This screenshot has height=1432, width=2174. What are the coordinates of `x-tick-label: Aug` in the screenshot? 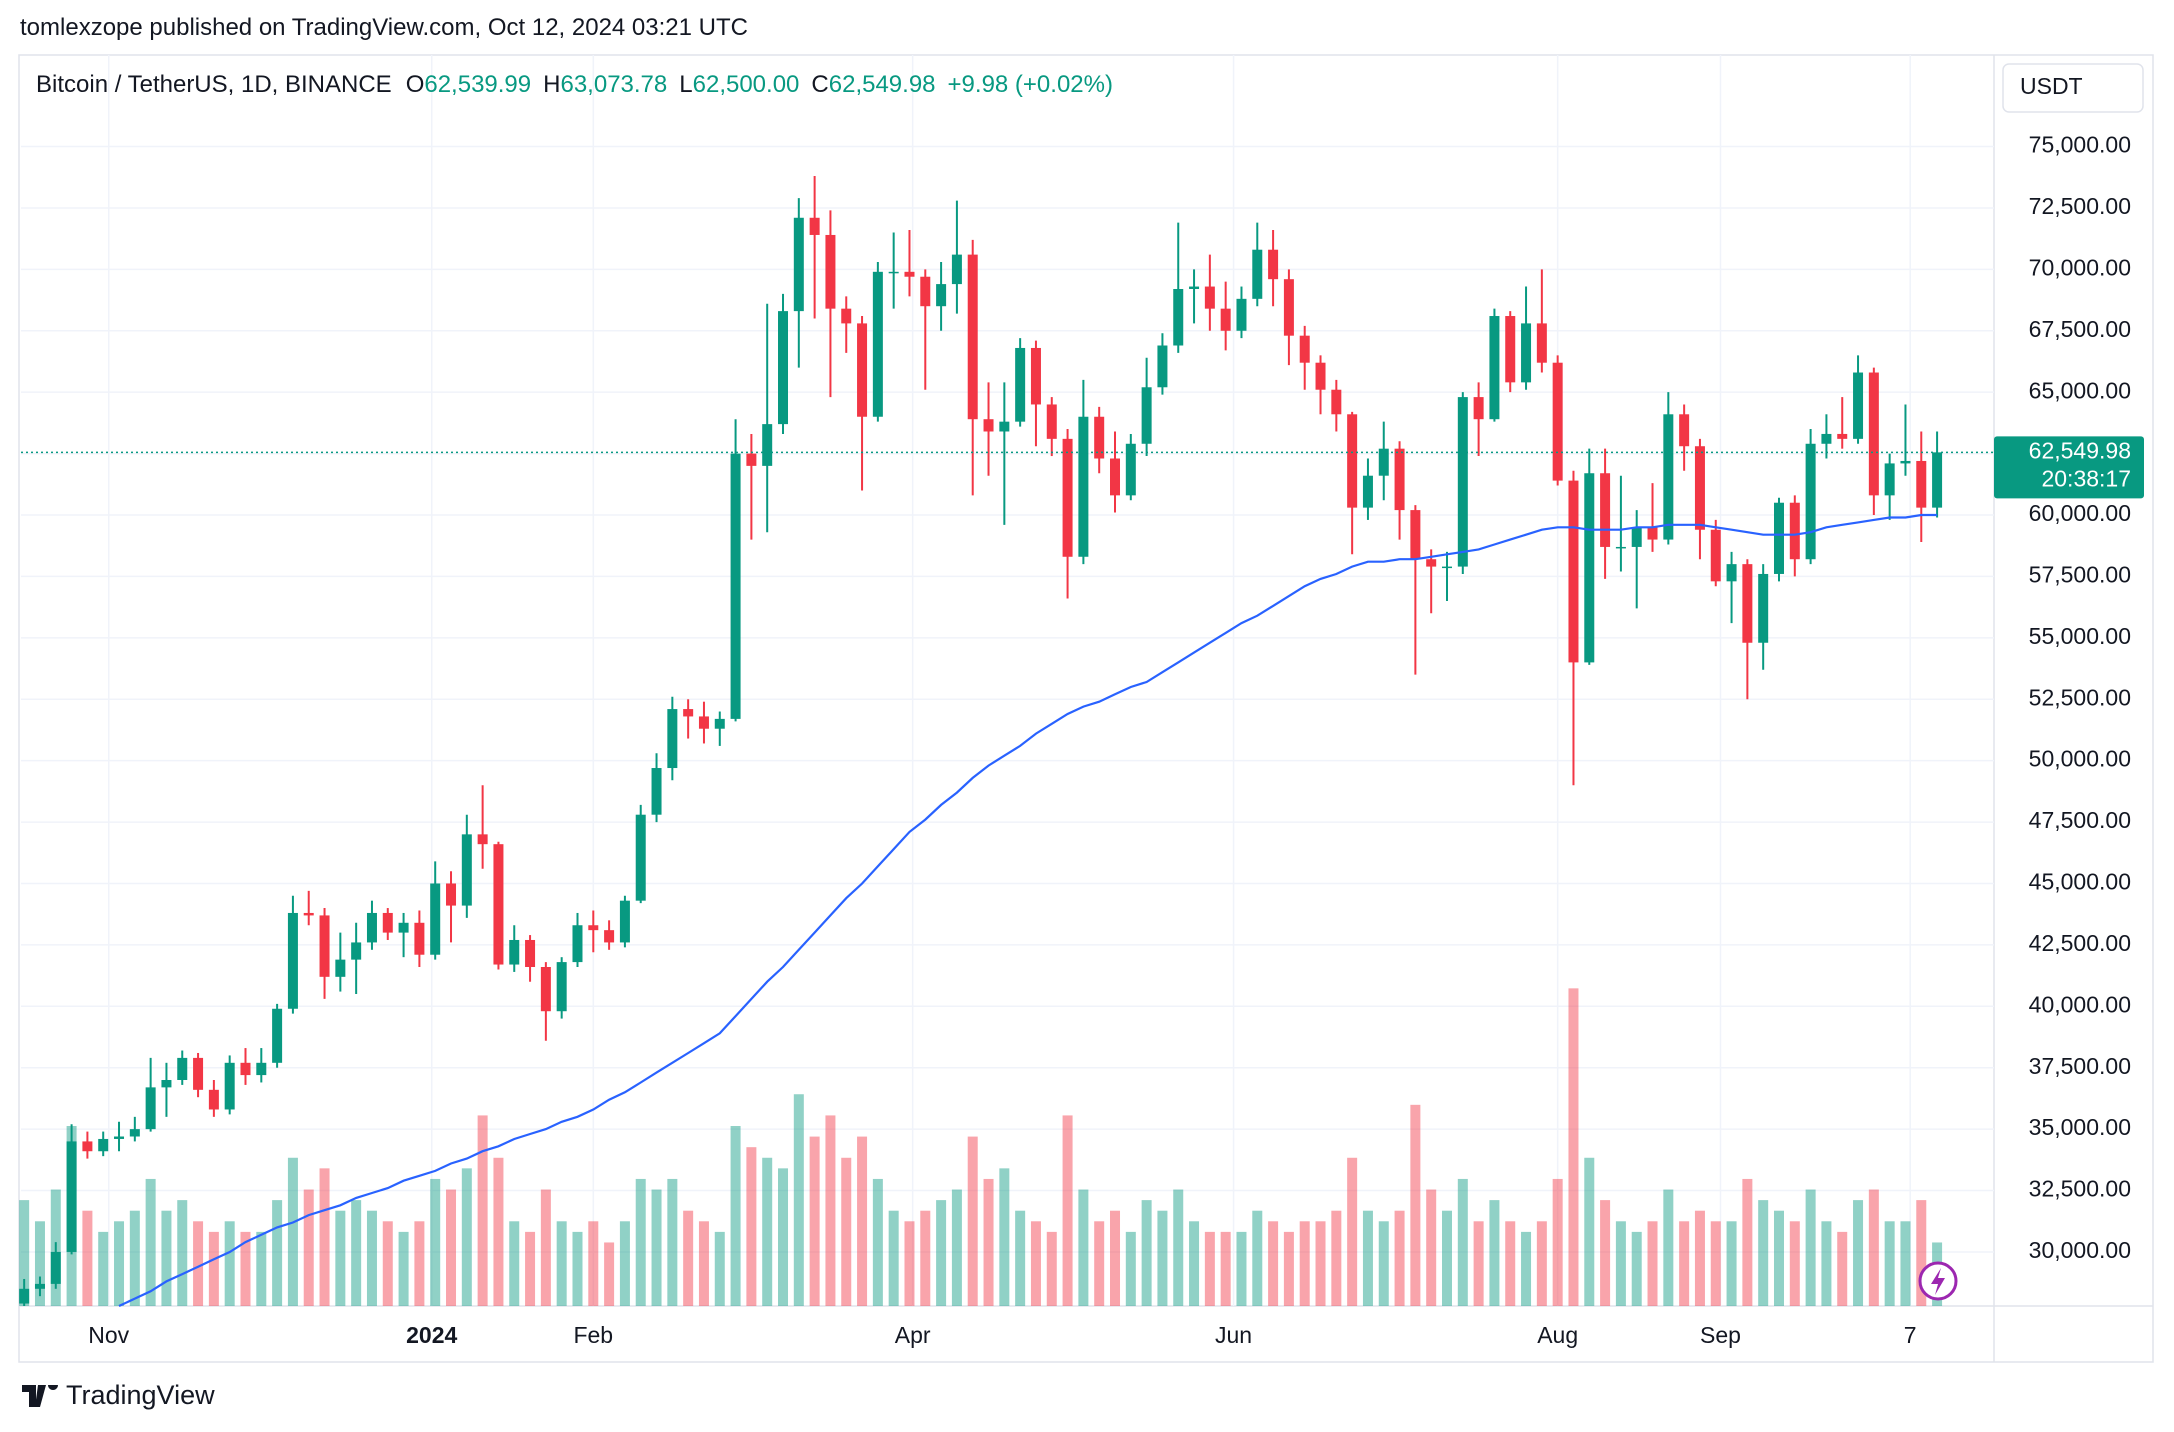 It's located at (1557, 1335).